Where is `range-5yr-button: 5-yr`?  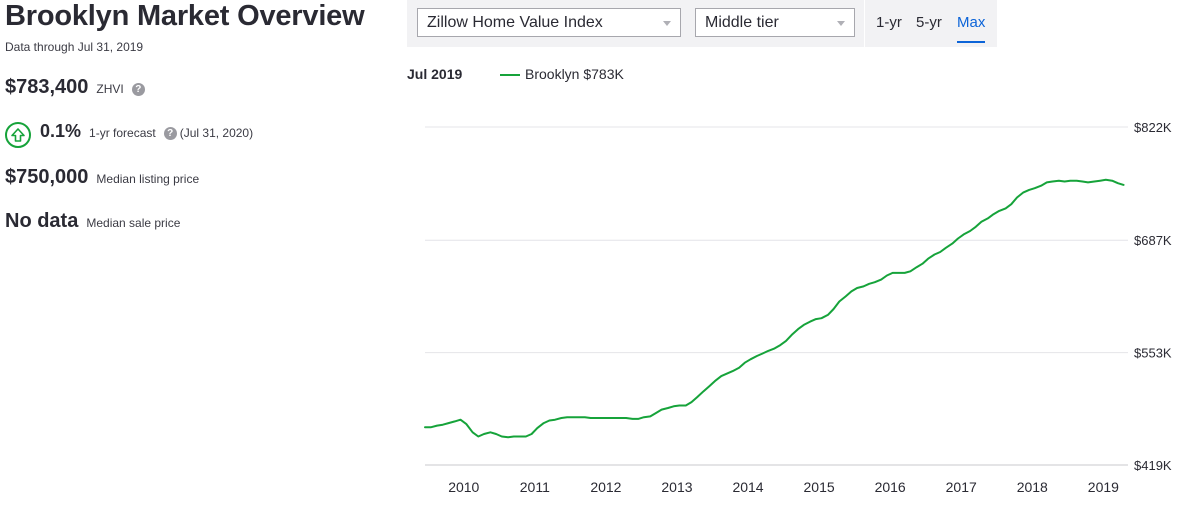
range-5yr-button: 5-yr is located at coordinates (929, 22).